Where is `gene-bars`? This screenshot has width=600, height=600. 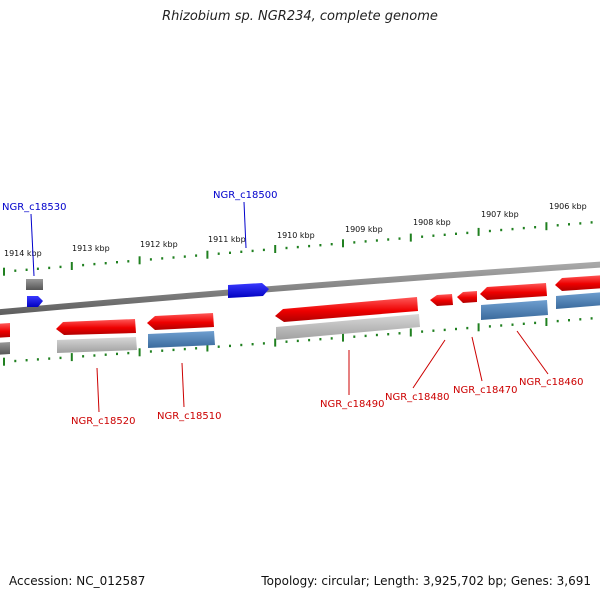
gene-bars is located at coordinates (300, 323).